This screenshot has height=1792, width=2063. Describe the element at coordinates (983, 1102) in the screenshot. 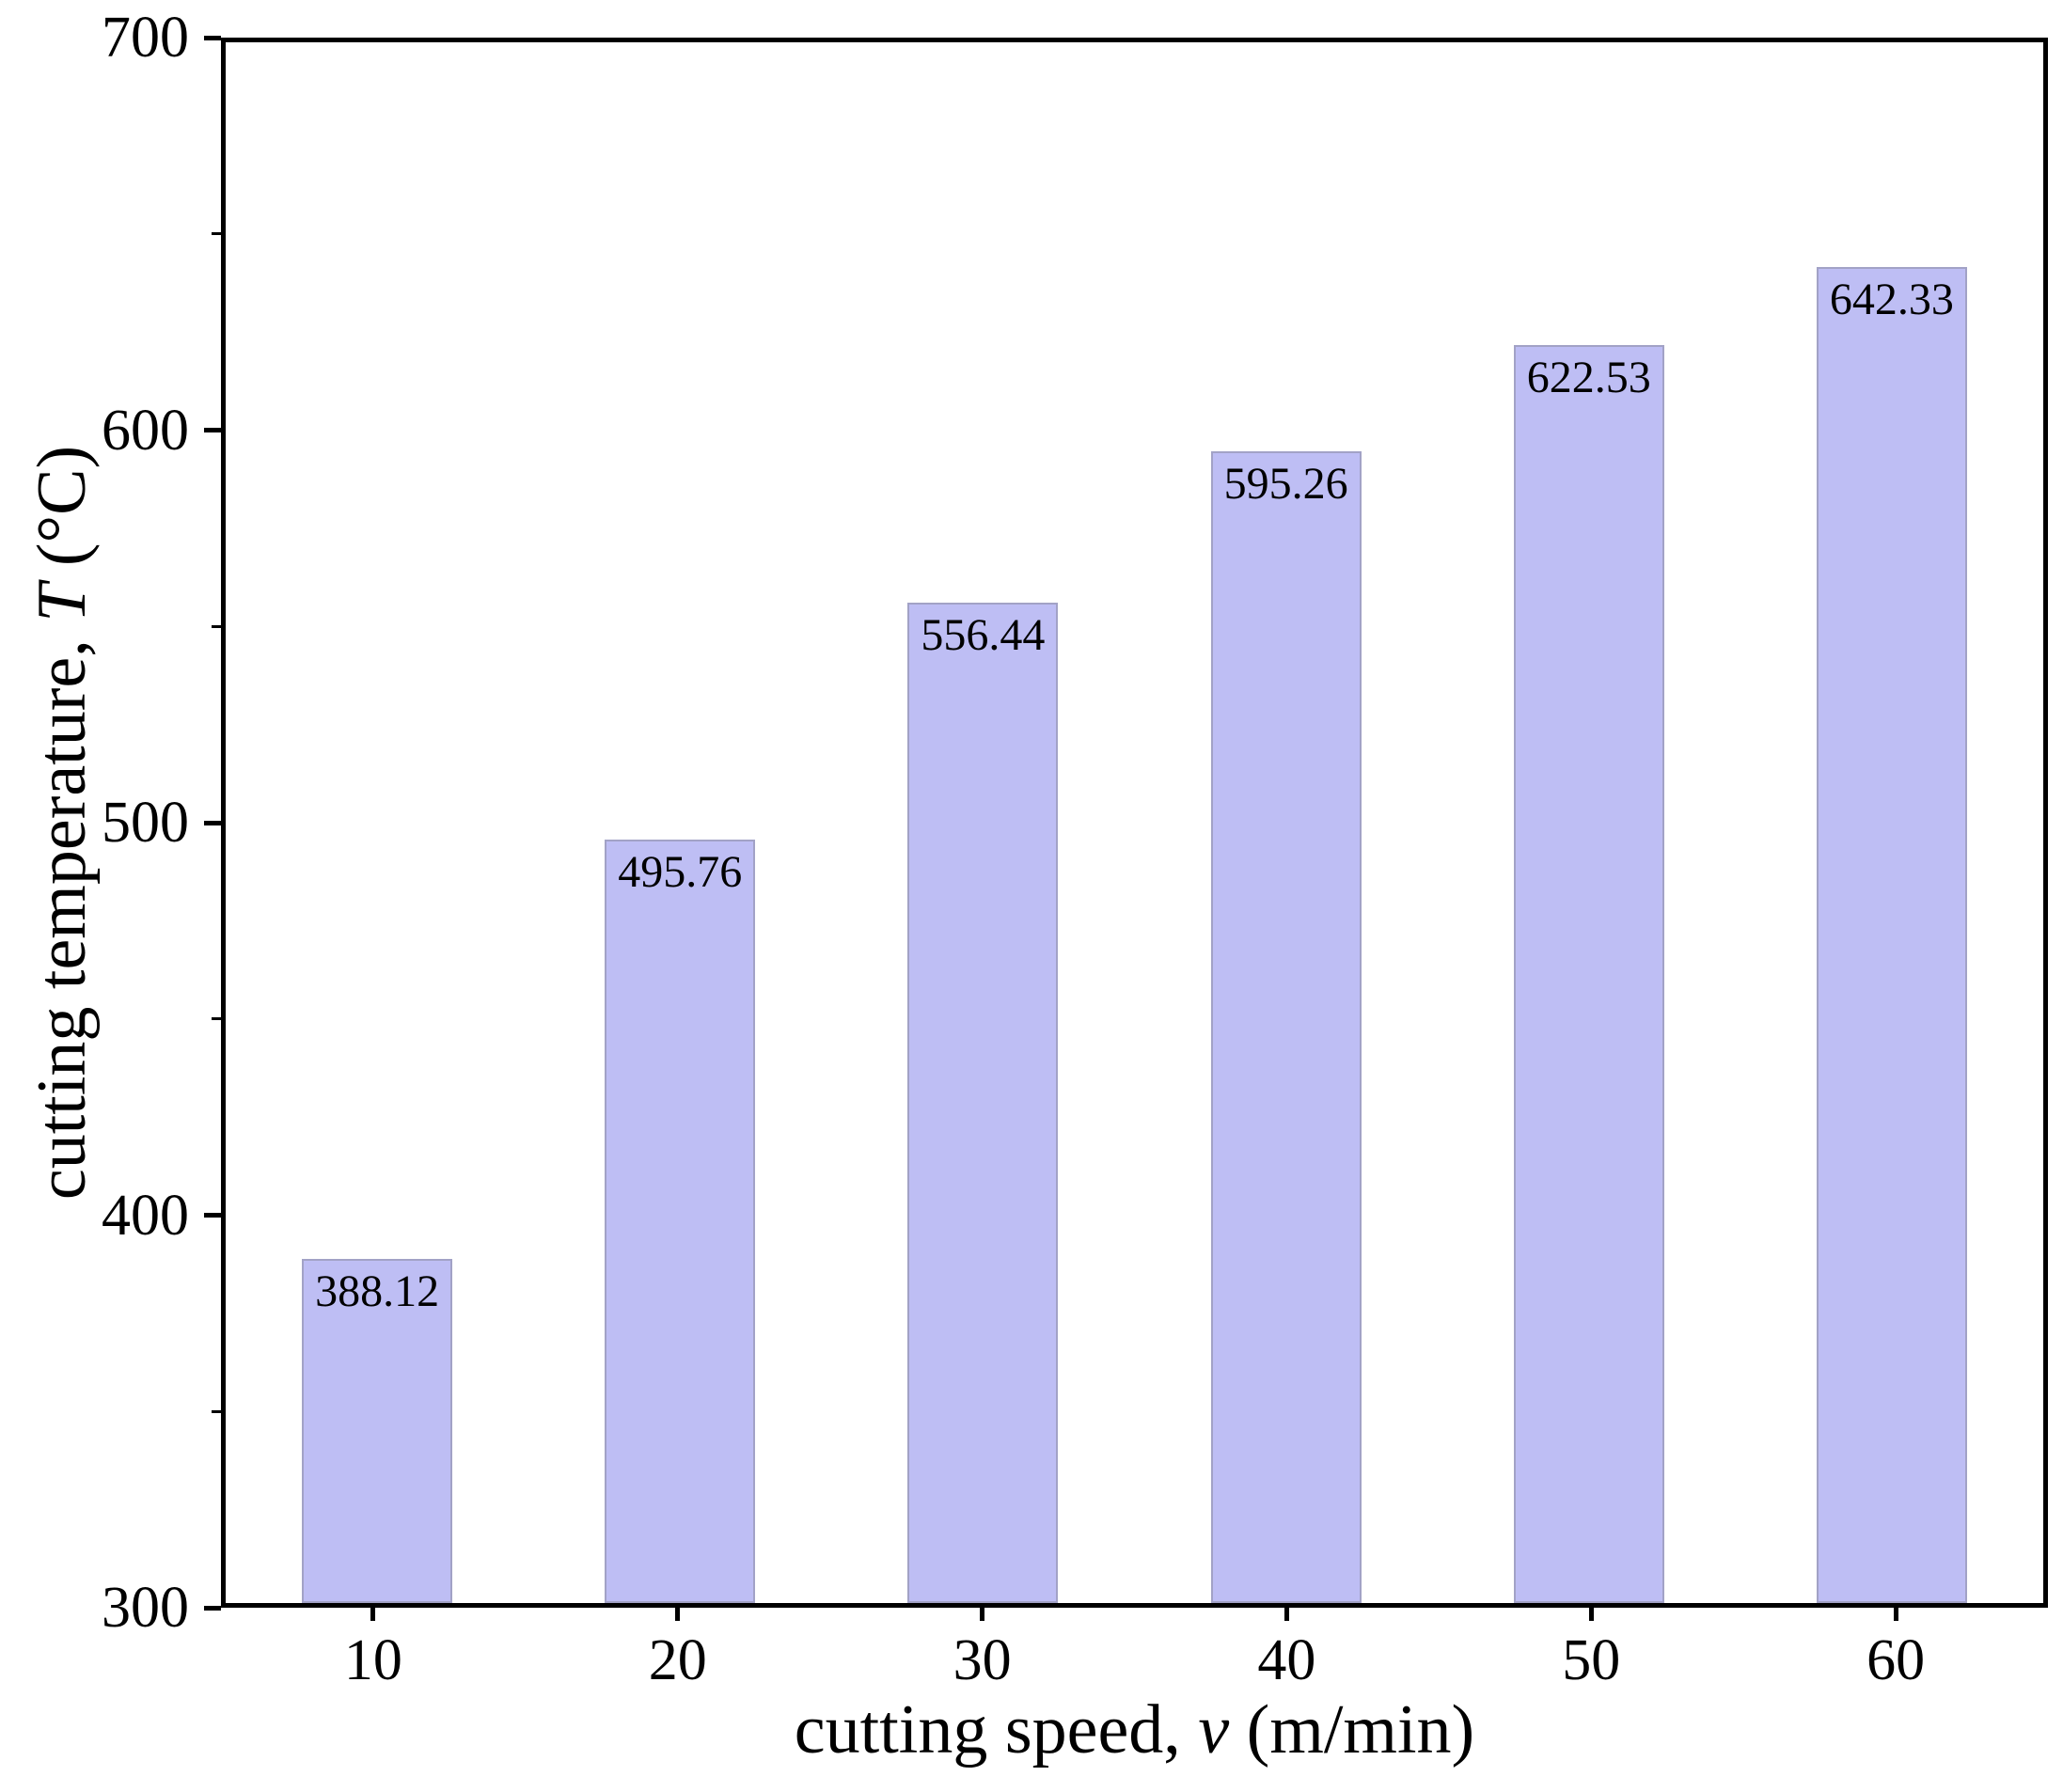

I see `bar: 556.44` at that location.